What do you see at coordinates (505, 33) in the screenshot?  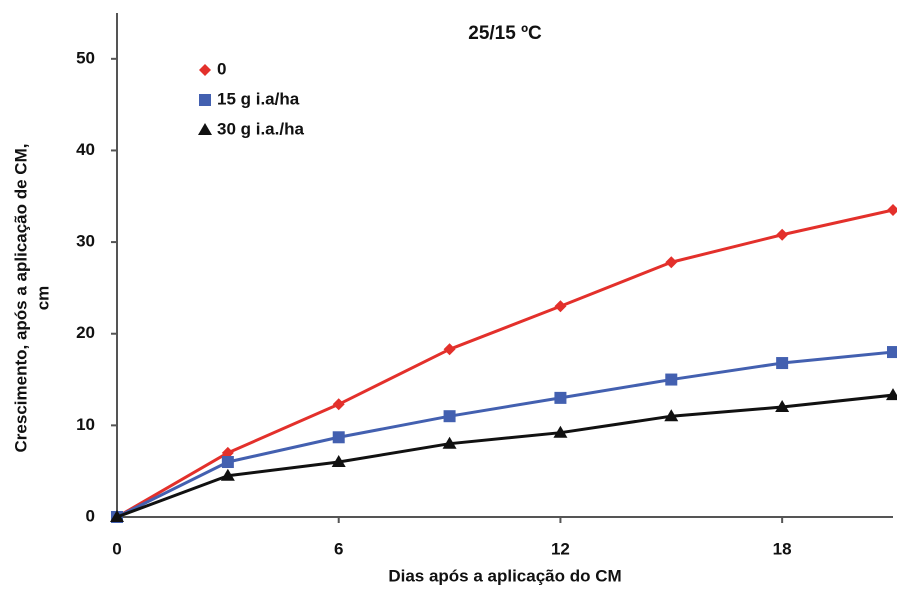 I see `chart-title: 25/15 ºC` at bounding box center [505, 33].